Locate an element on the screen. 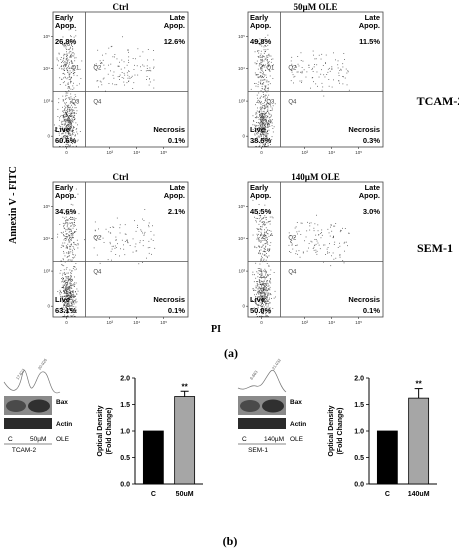  y-tick-label: 0.0 is located at coordinates (125, 485).